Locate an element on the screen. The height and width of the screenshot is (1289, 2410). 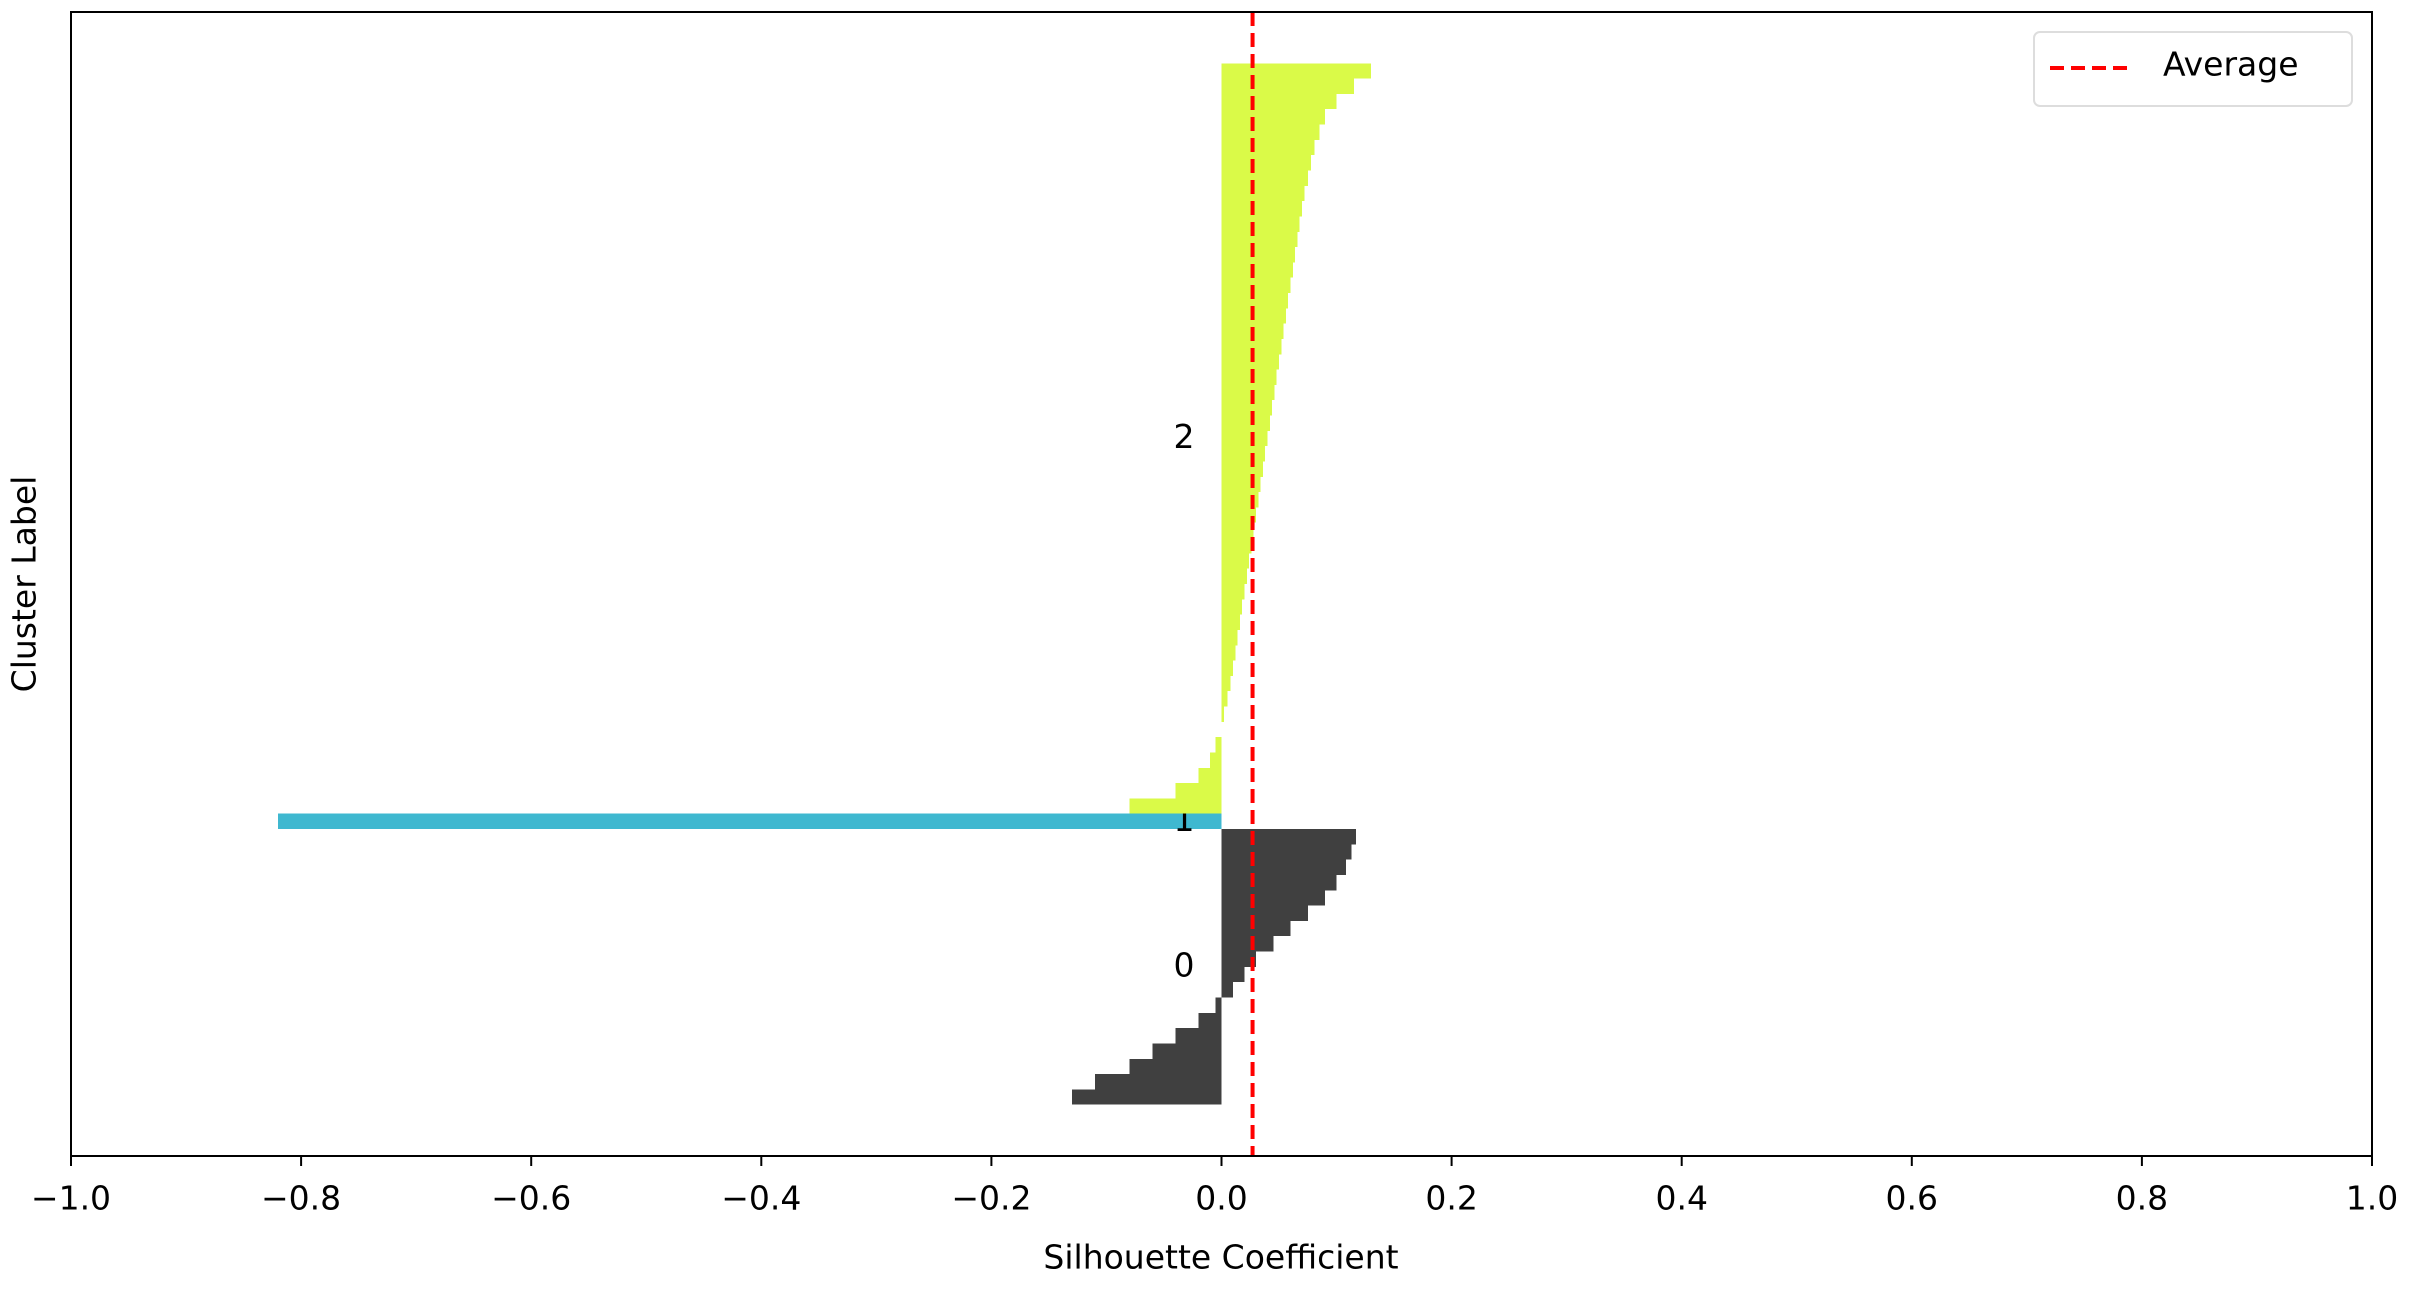
x-tick-label: 0.4 is located at coordinates (1681, 1198).